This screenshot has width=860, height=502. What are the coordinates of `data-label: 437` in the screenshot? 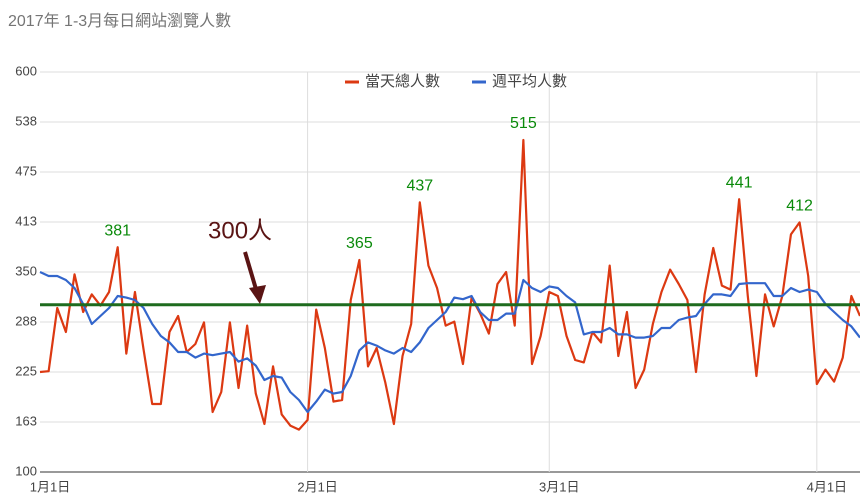 It's located at (419, 186).